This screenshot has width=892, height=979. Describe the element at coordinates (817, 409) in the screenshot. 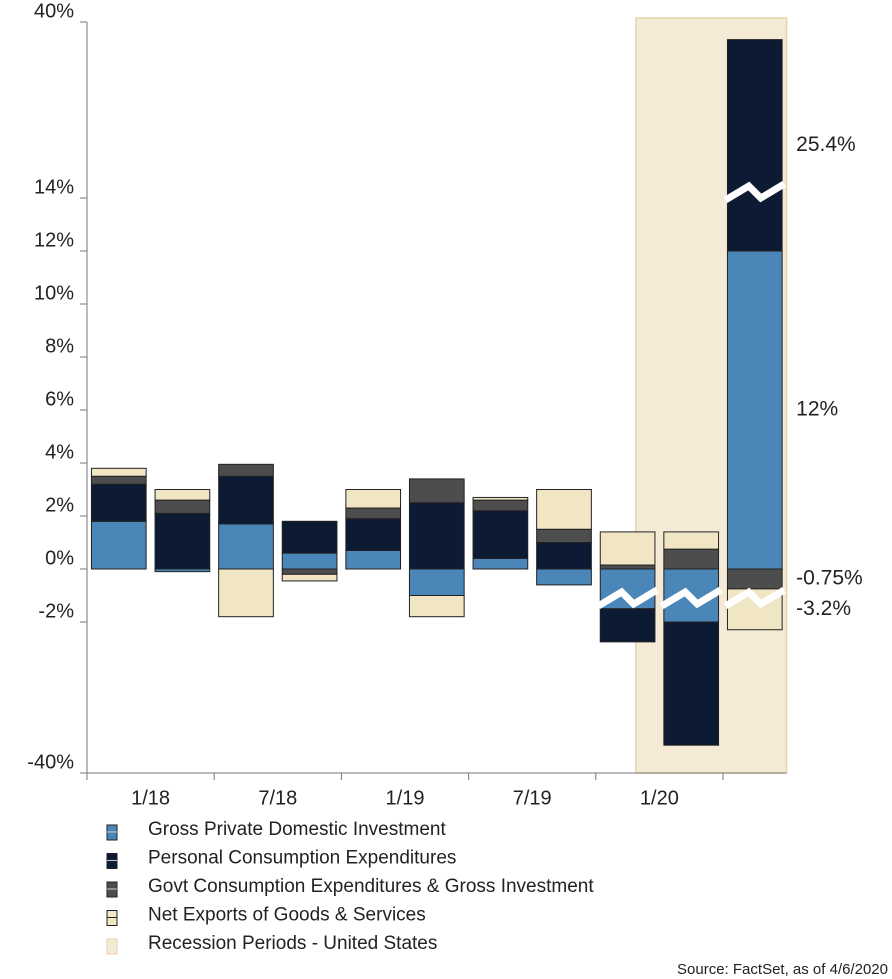

I see `value-label: 12%` at that location.